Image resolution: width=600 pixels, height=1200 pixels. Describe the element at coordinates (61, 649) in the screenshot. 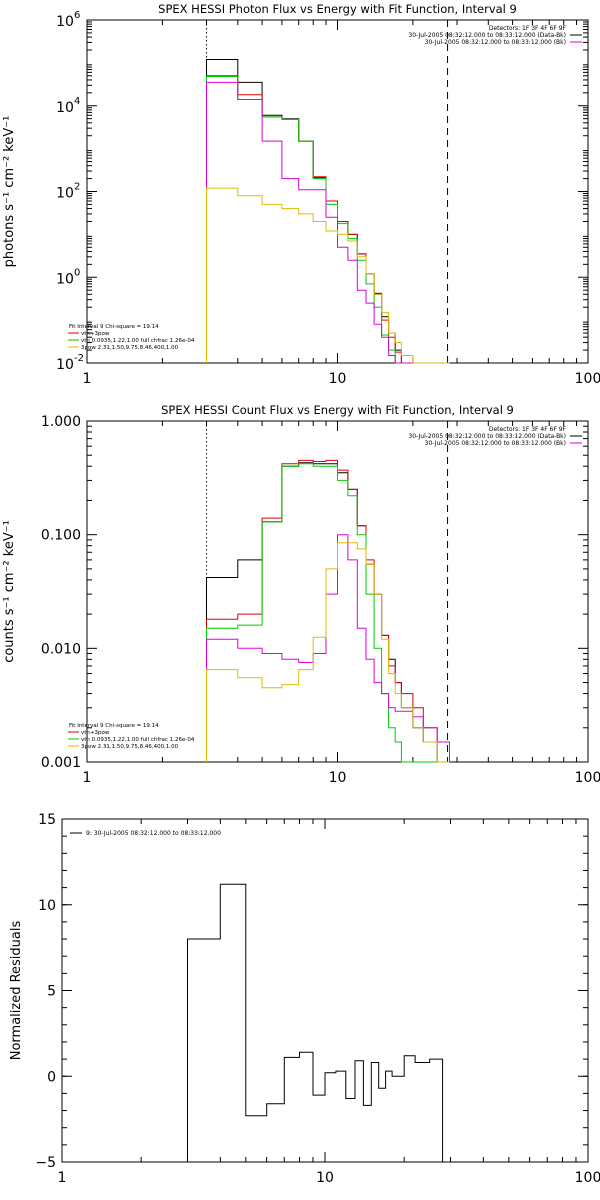

I see `y-tick-label: 0.010` at that location.